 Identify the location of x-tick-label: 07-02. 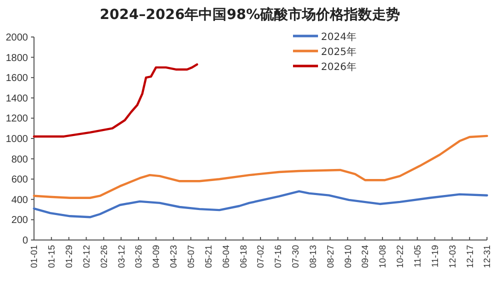
(261, 256).